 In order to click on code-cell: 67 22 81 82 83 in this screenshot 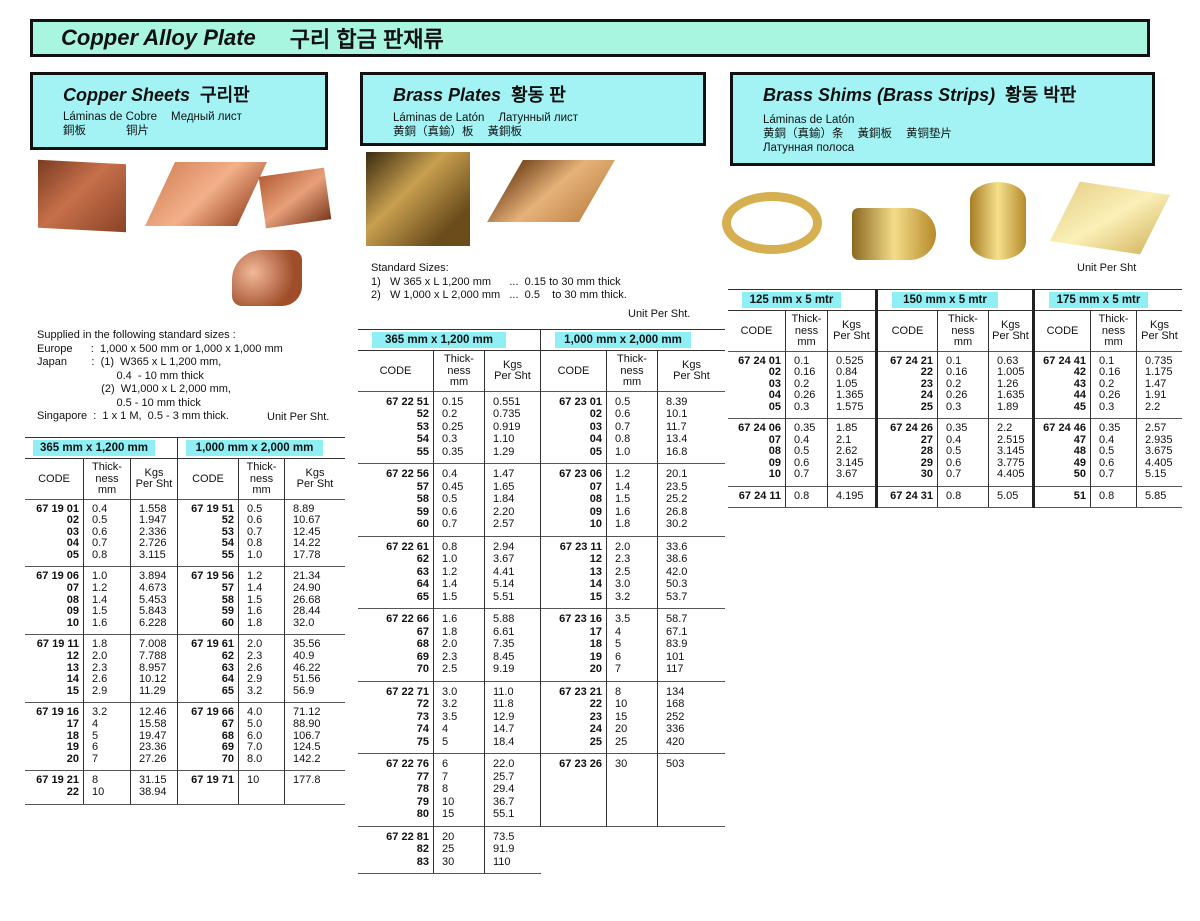, I will do `click(396, 849)`.